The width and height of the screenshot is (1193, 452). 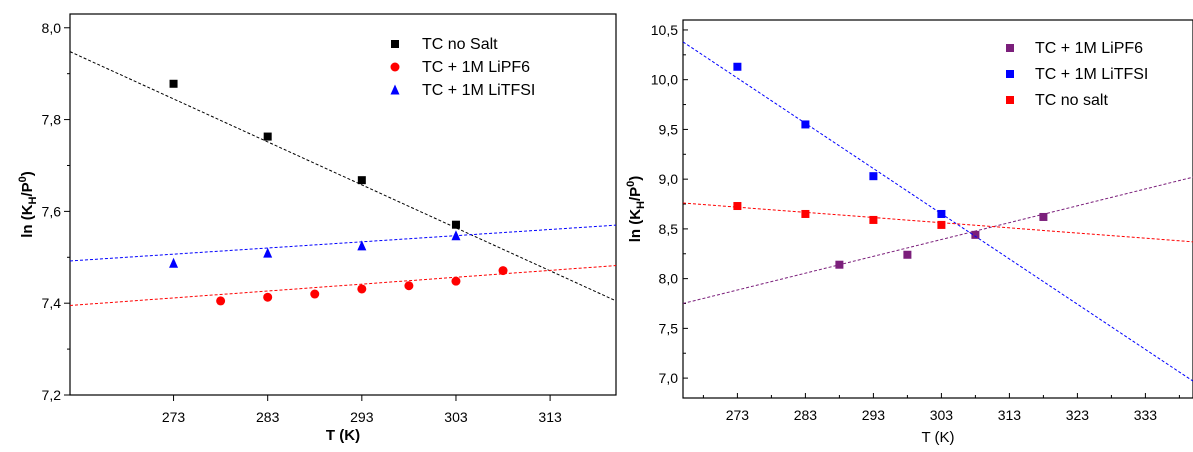 I want to click on legend-label: TC no Salt, so click(x=460, y=44).